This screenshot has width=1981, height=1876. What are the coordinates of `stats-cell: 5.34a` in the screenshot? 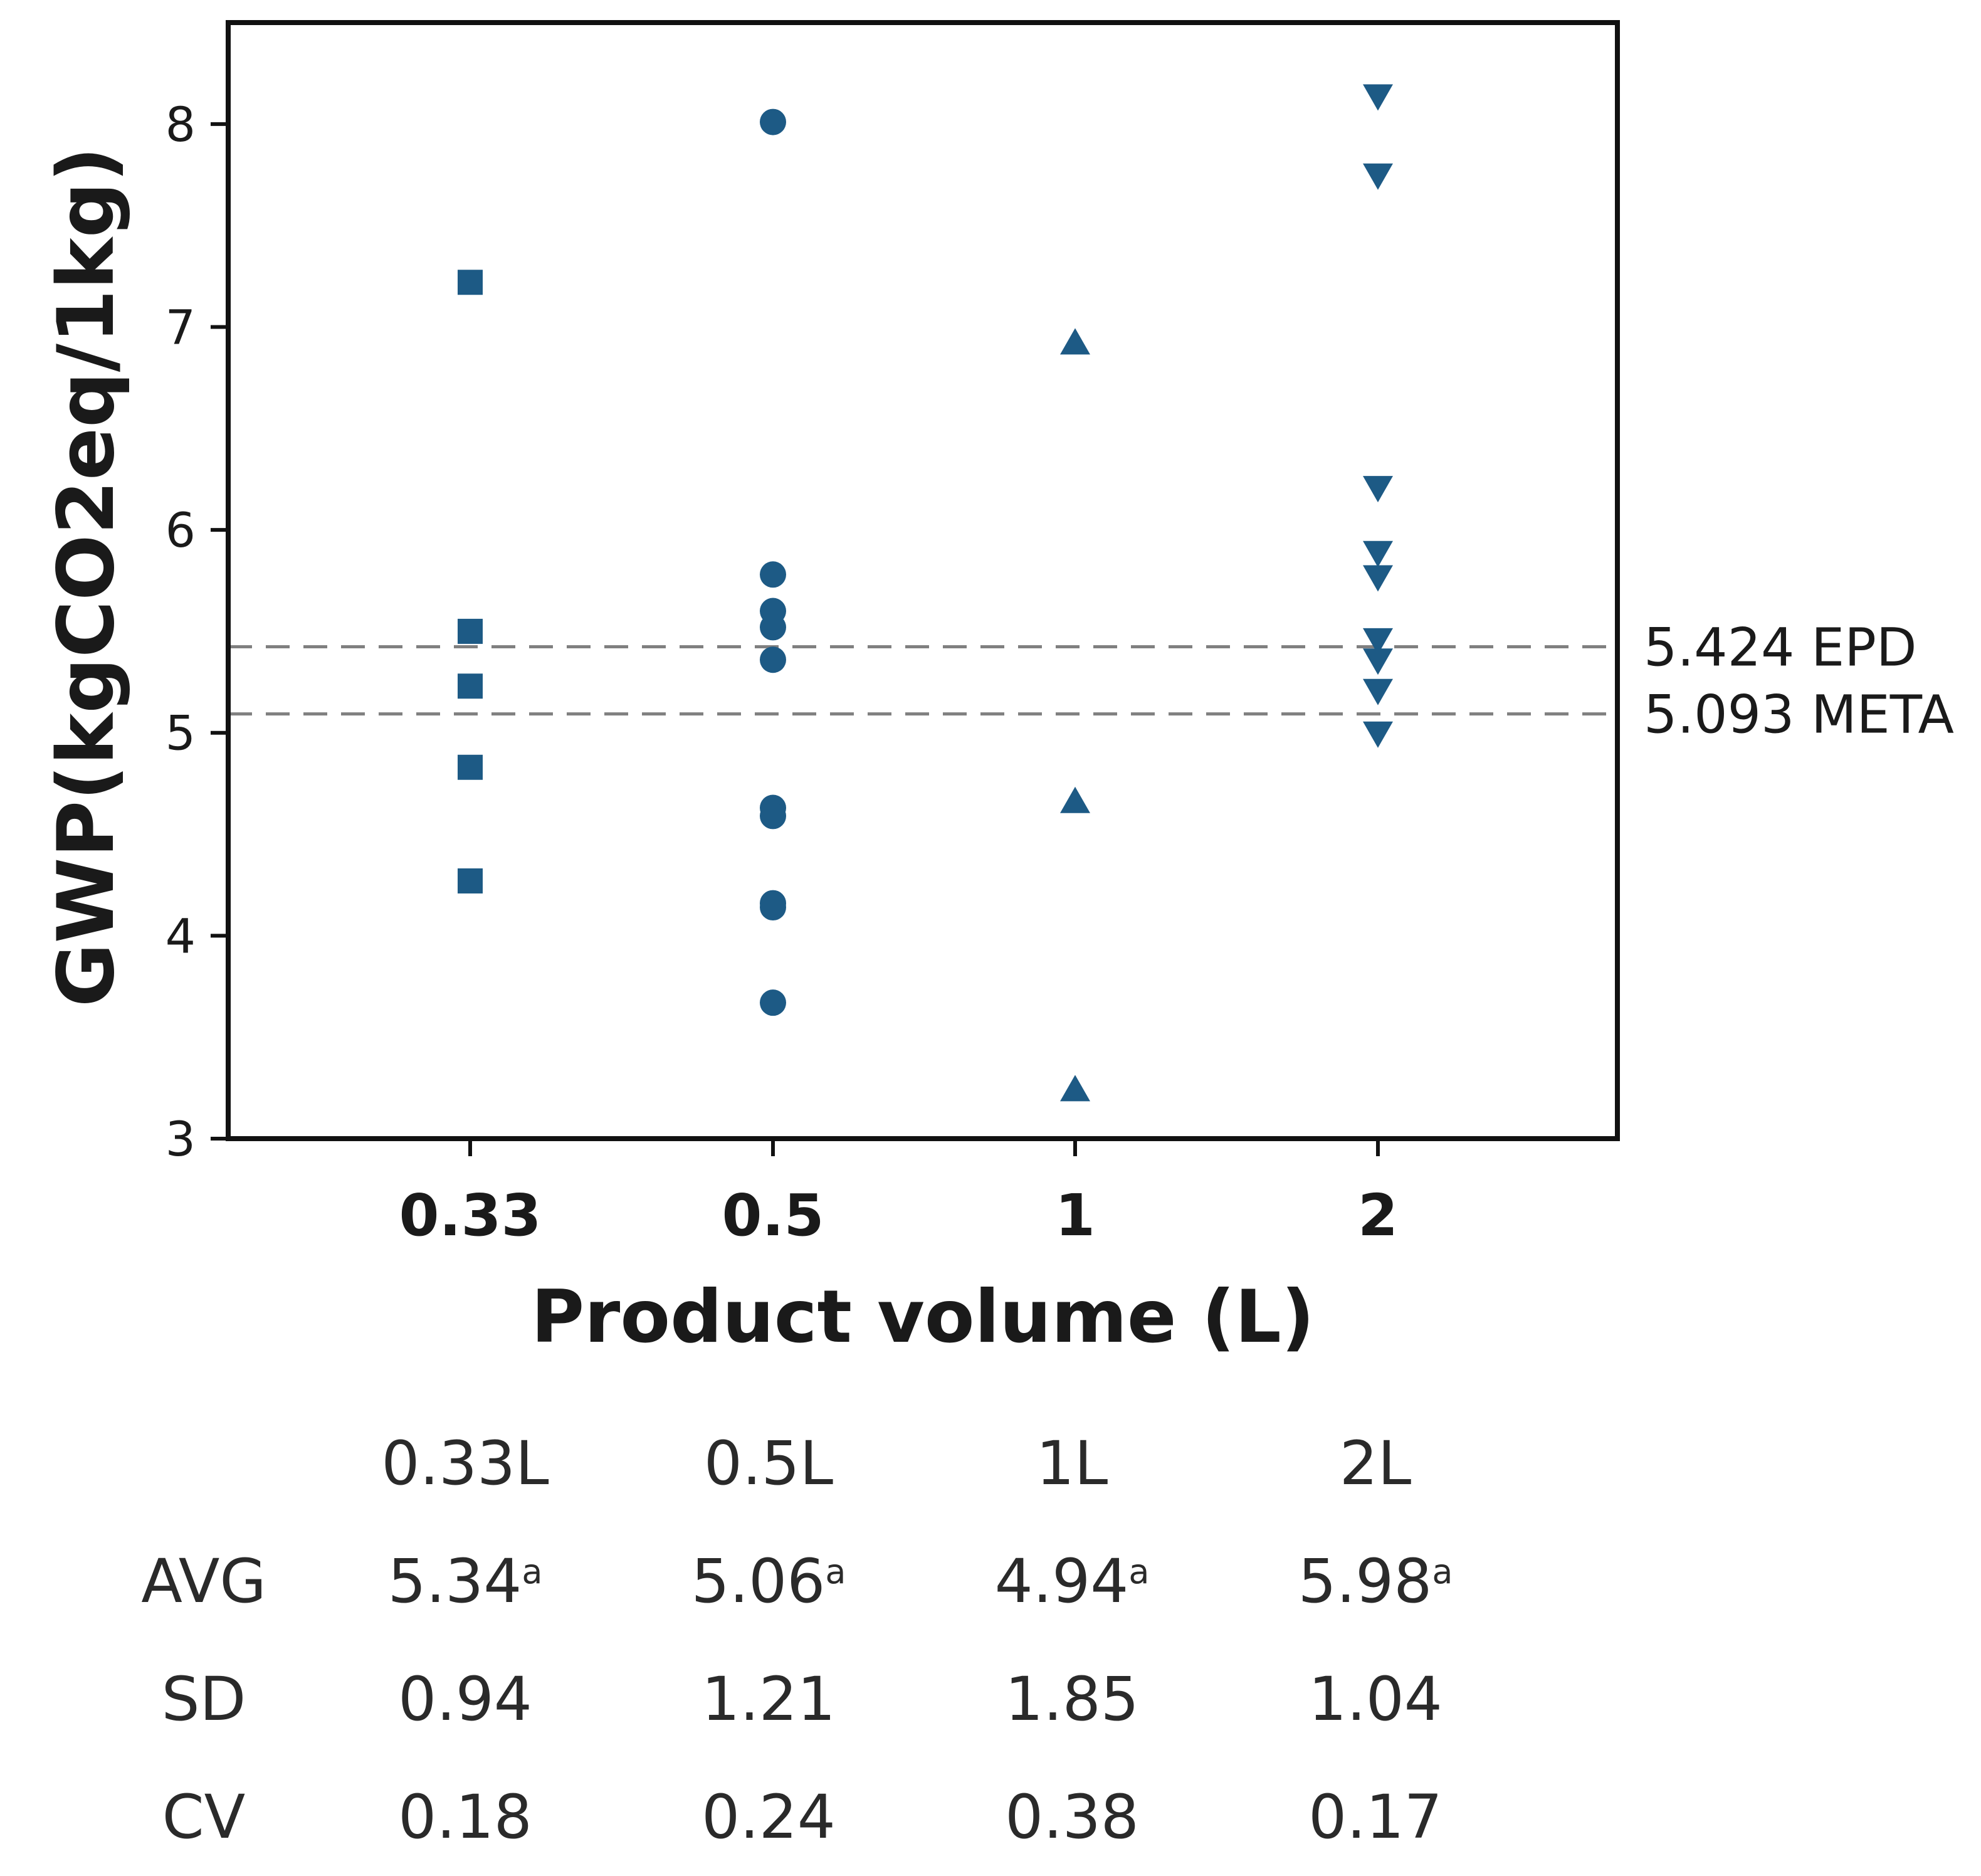 It's located at (465, 1581).